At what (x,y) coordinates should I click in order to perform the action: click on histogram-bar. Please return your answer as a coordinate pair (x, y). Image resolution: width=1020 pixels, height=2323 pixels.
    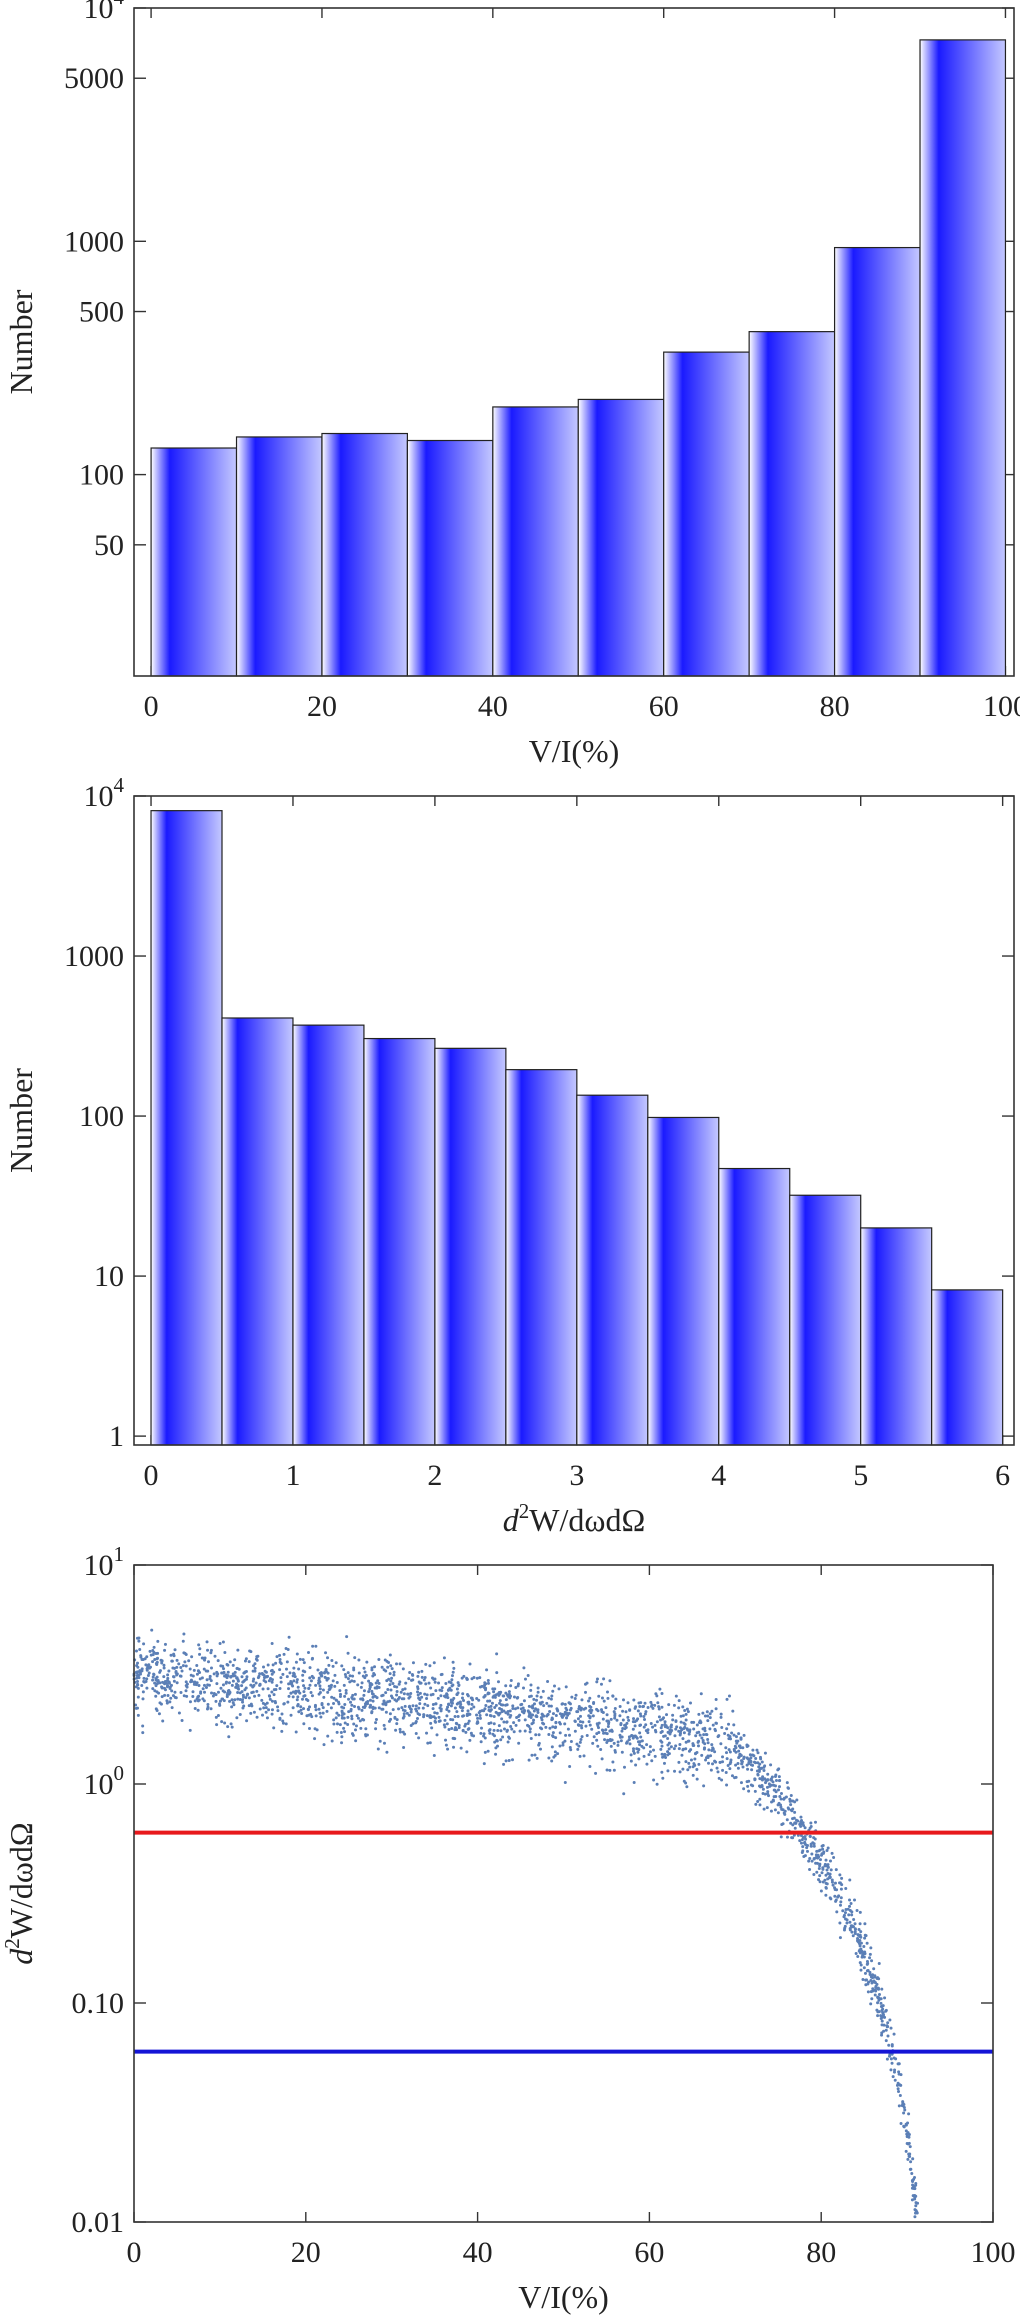
    Looking at the image, I should click on (877, 461).